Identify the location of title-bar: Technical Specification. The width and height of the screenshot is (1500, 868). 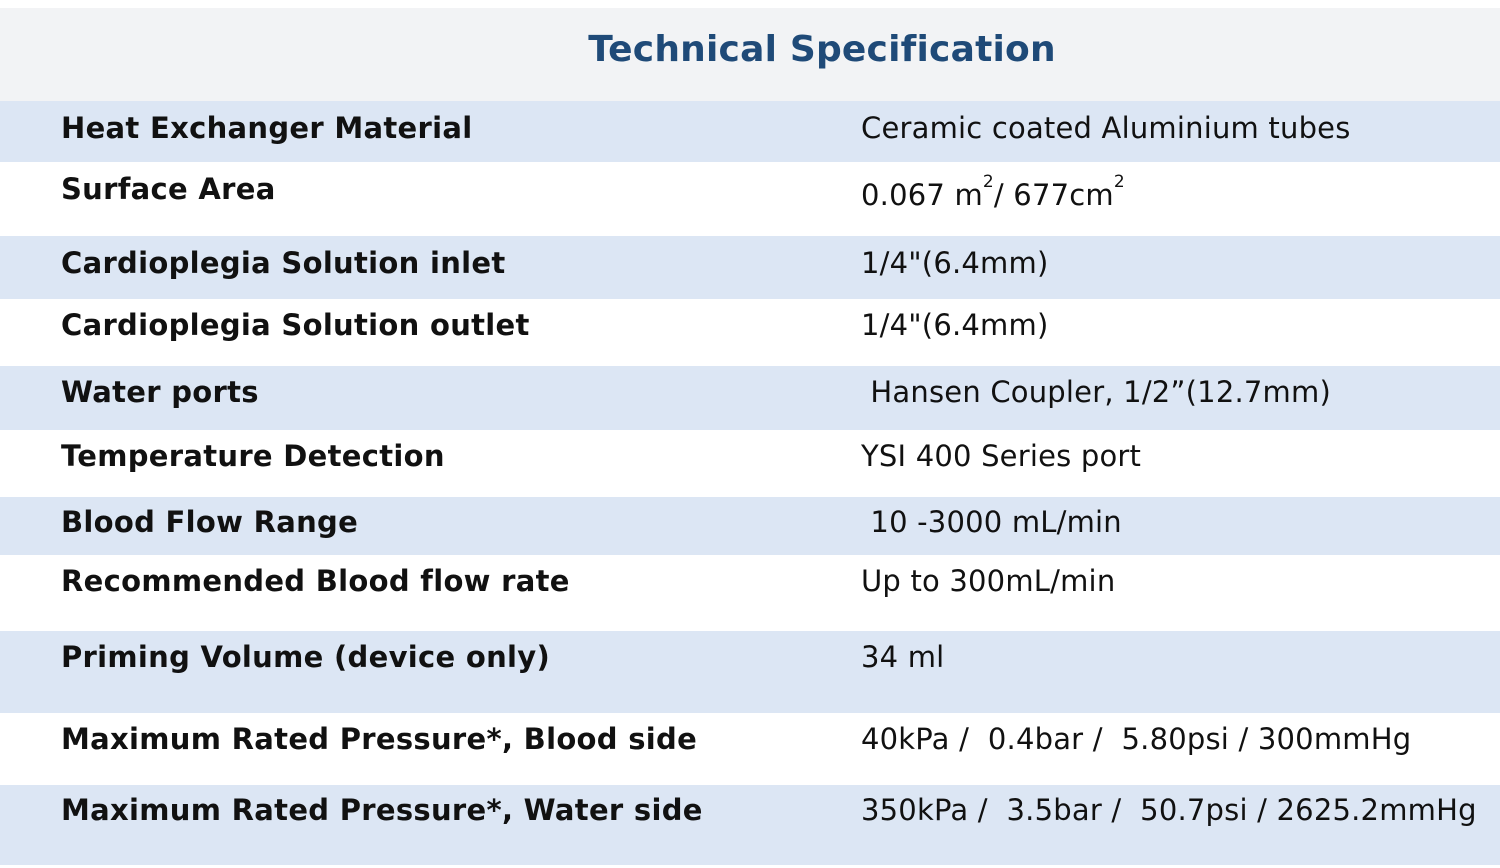
(750, 54).